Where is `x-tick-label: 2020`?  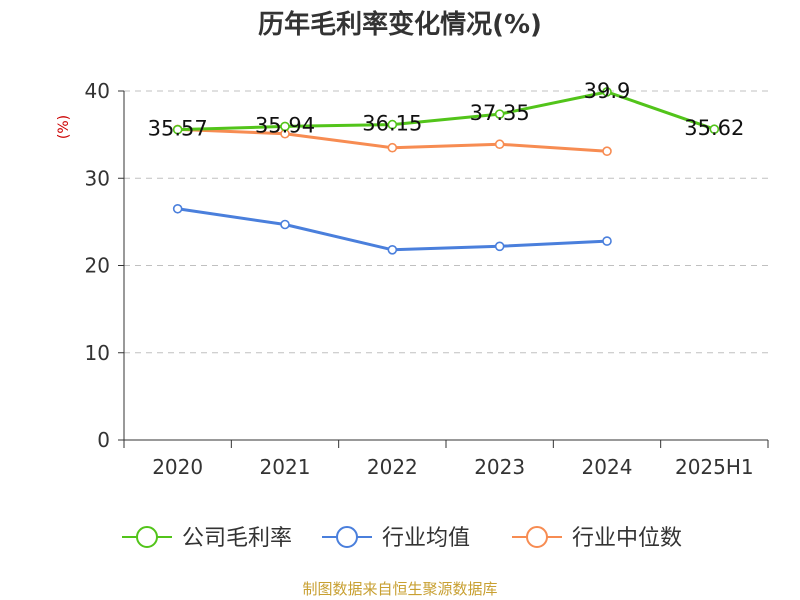
x-tick-label: 2020 is located at coordinates (177, 467).